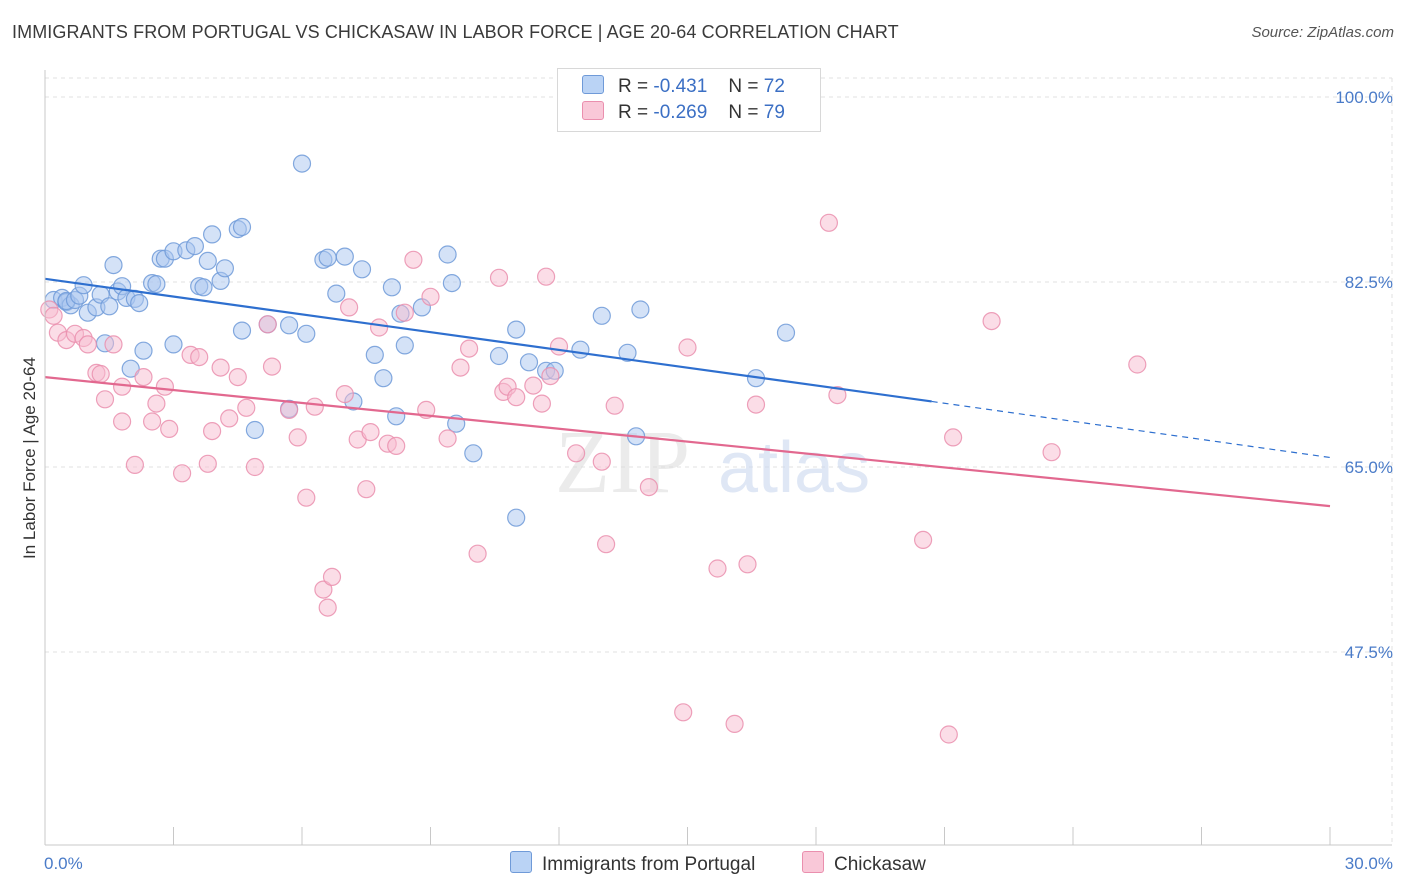 Image resolution: width=1406 pixels, height=892 pixels. Describe the element at coordinates (1369, 467) in the screenshot. I see `y-tick-label-2: 65.0%` at that location.